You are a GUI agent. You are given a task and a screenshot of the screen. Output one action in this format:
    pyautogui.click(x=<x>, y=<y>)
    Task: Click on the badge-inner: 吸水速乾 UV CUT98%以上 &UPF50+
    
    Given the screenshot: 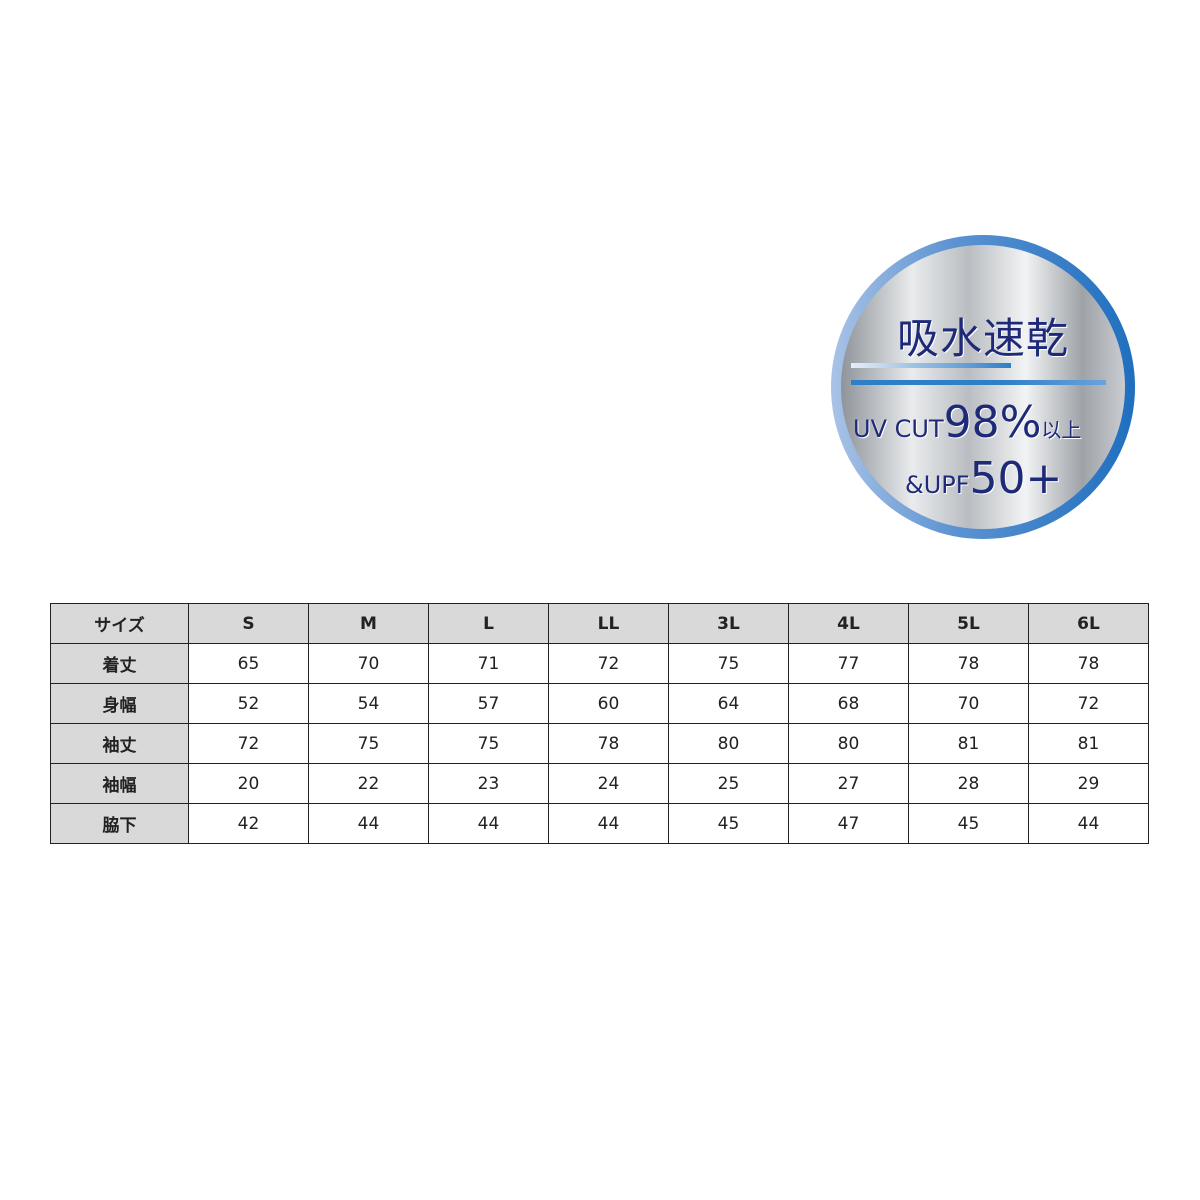 What is the action you would take?
    pyautogui.click(x=983, y=387)
    